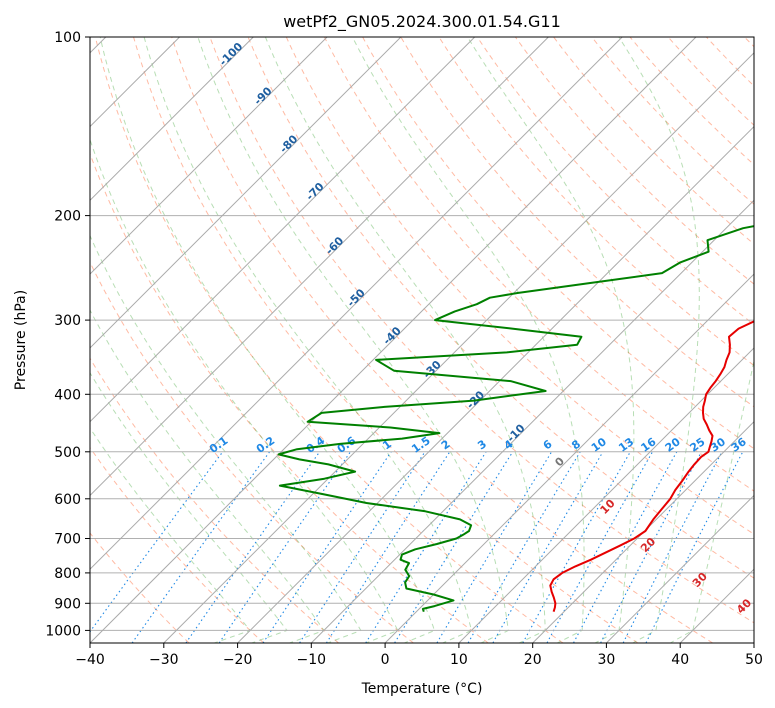  I want to click on x-tick-label: −10, so click(312, 660).